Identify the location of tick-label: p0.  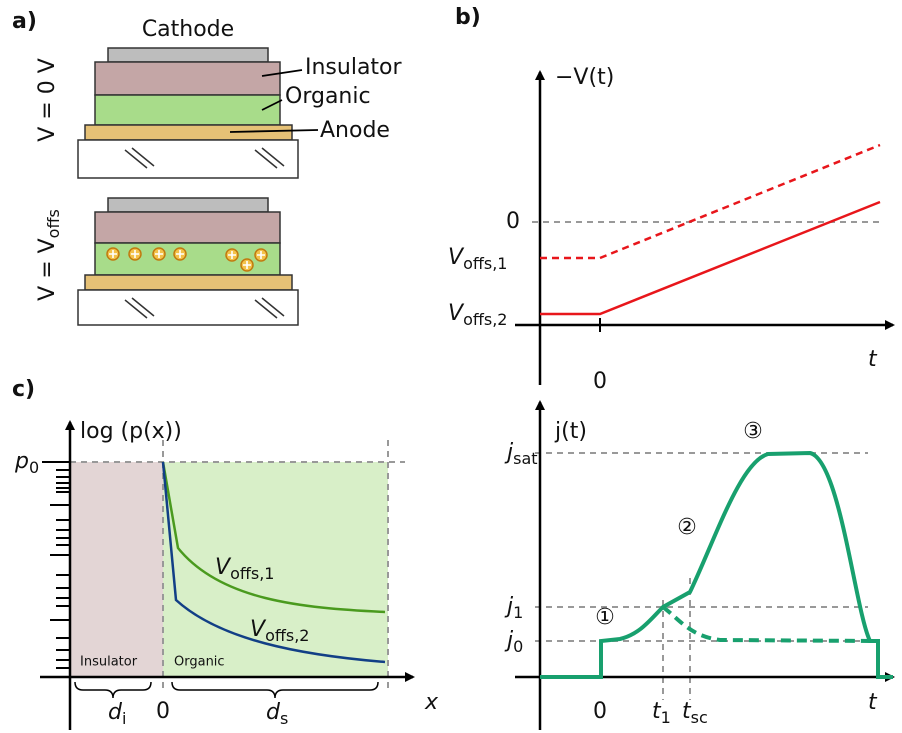
(26, 463).